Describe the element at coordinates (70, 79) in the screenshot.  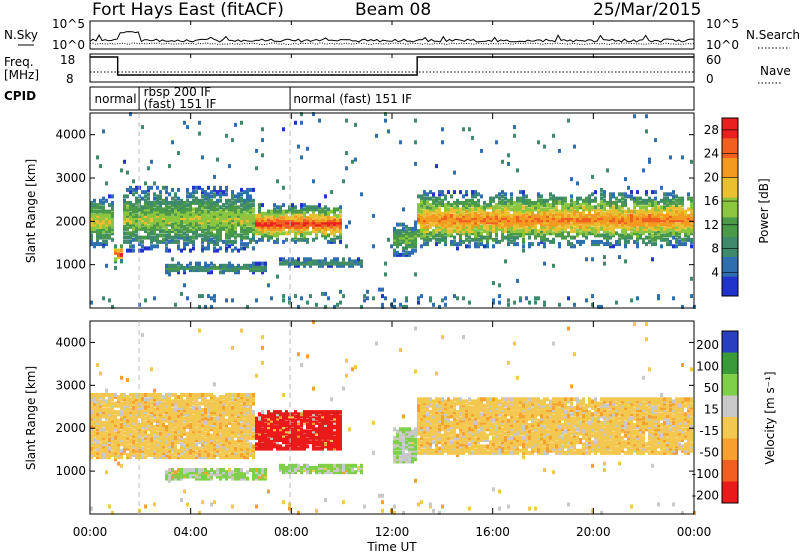
I see `freq-tick-bottom: 8` at that location.